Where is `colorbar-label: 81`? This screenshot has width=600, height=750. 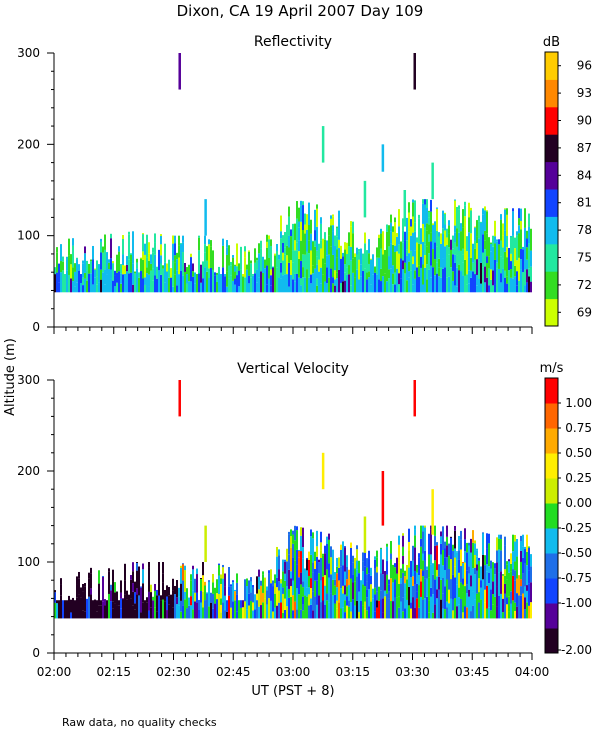 colorbar-label: 81 is located at coordinates (584, 203).